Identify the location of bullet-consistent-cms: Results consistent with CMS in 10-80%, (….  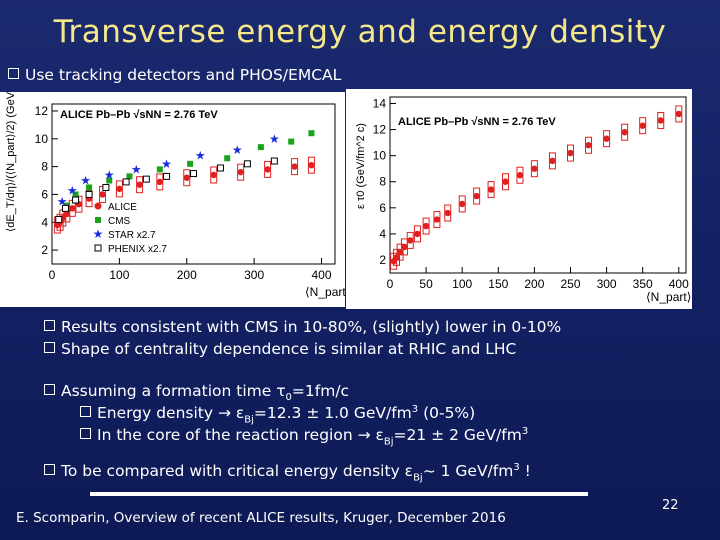
(302, 327).